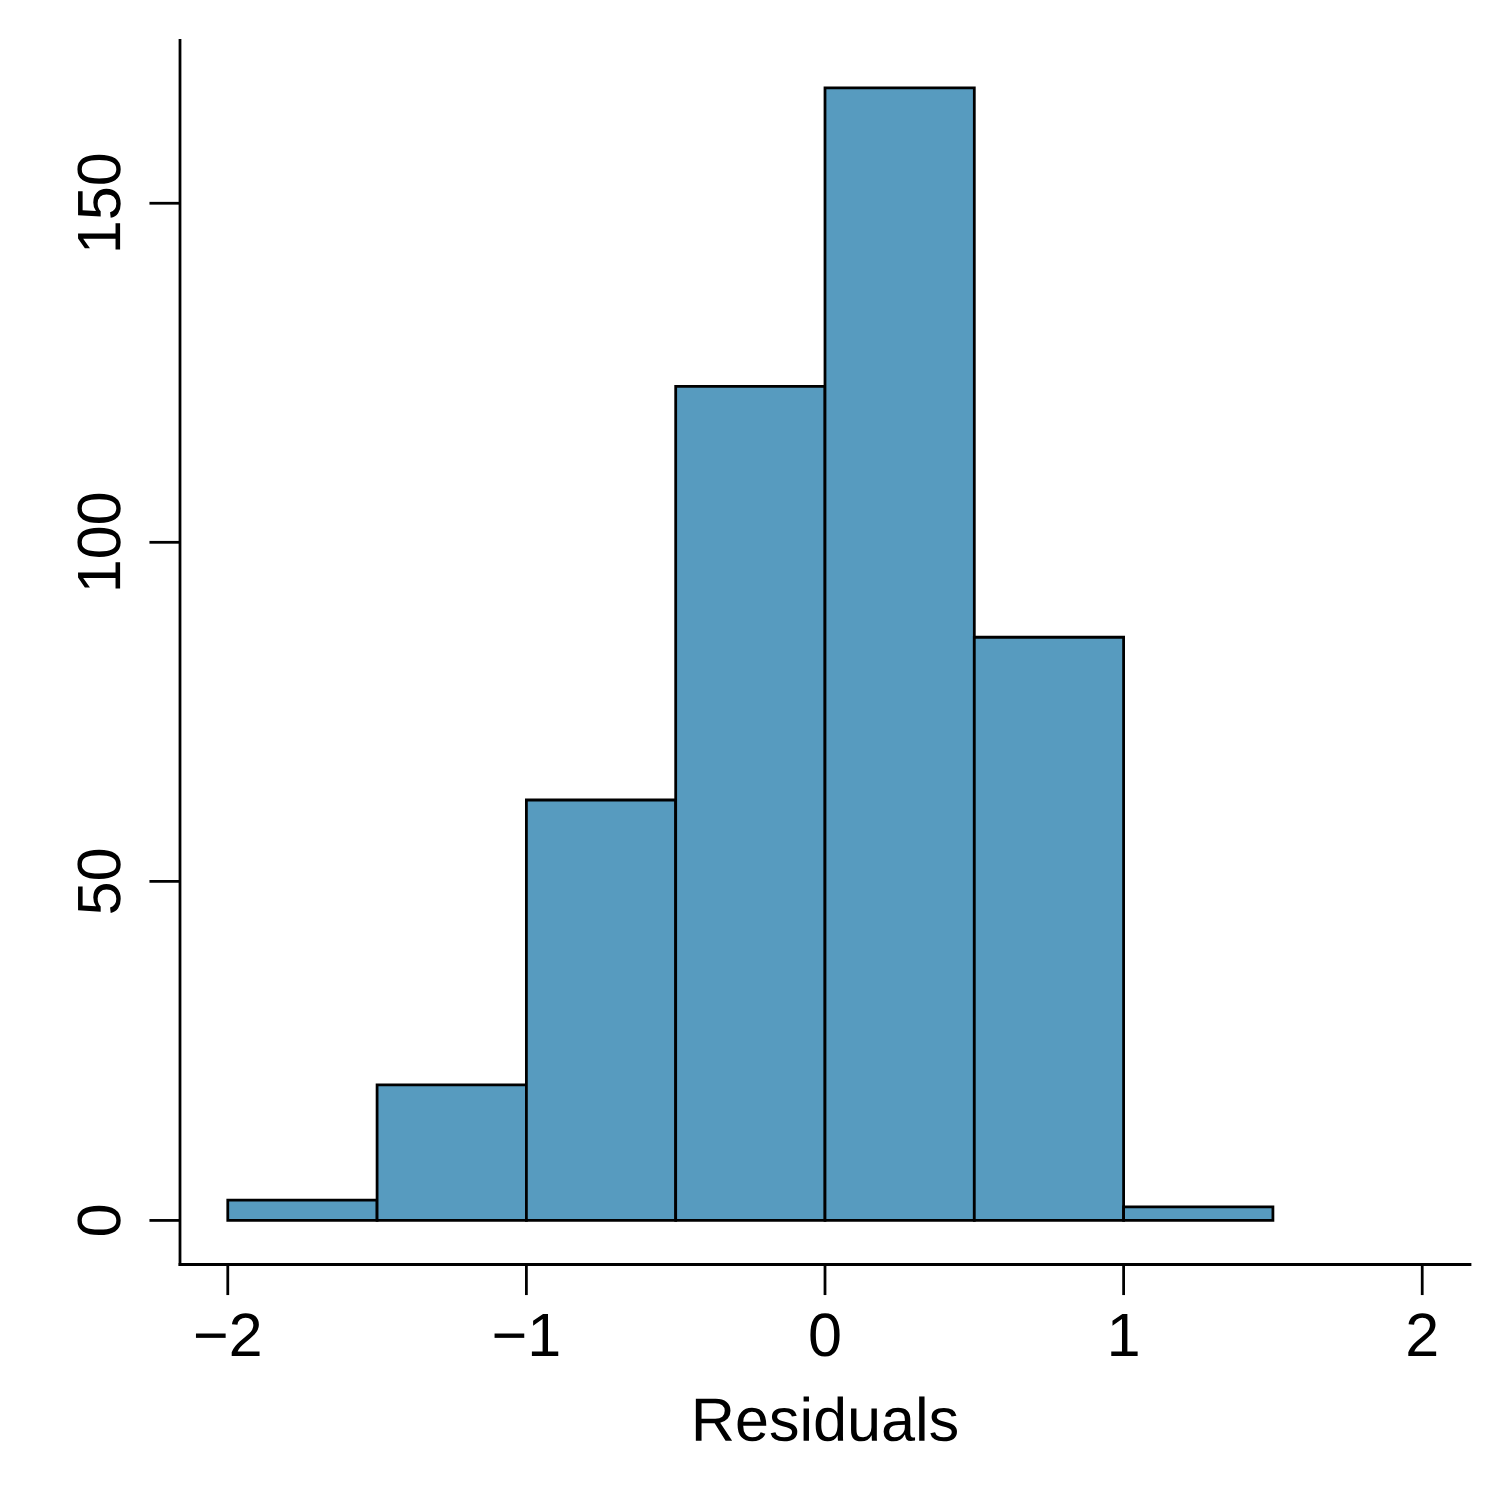  What do you see at coordinates (825, 1335) in the screenshot?
I see `x-tick-label: 0` at bounding box center [825, 1335].